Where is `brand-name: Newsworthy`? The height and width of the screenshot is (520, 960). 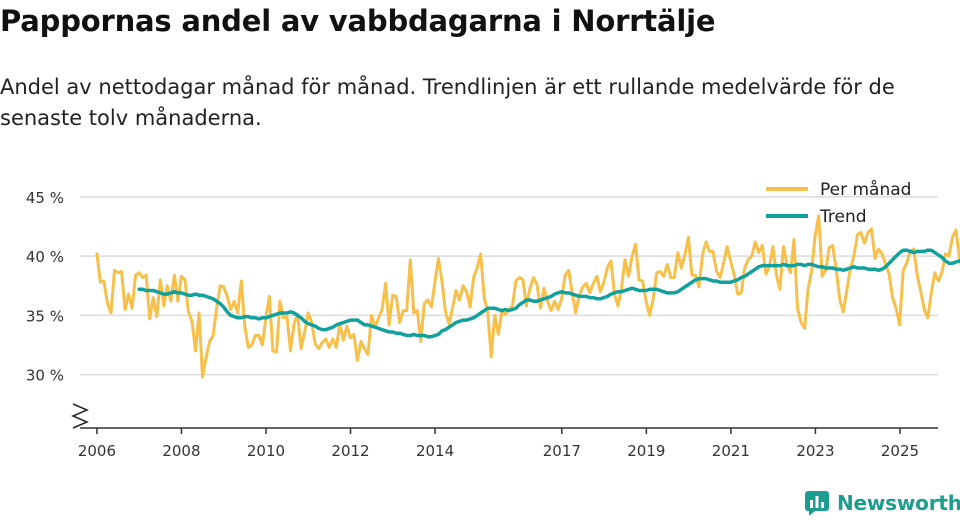
brand-name: Newsworthy is located at coordinates (898, 503).